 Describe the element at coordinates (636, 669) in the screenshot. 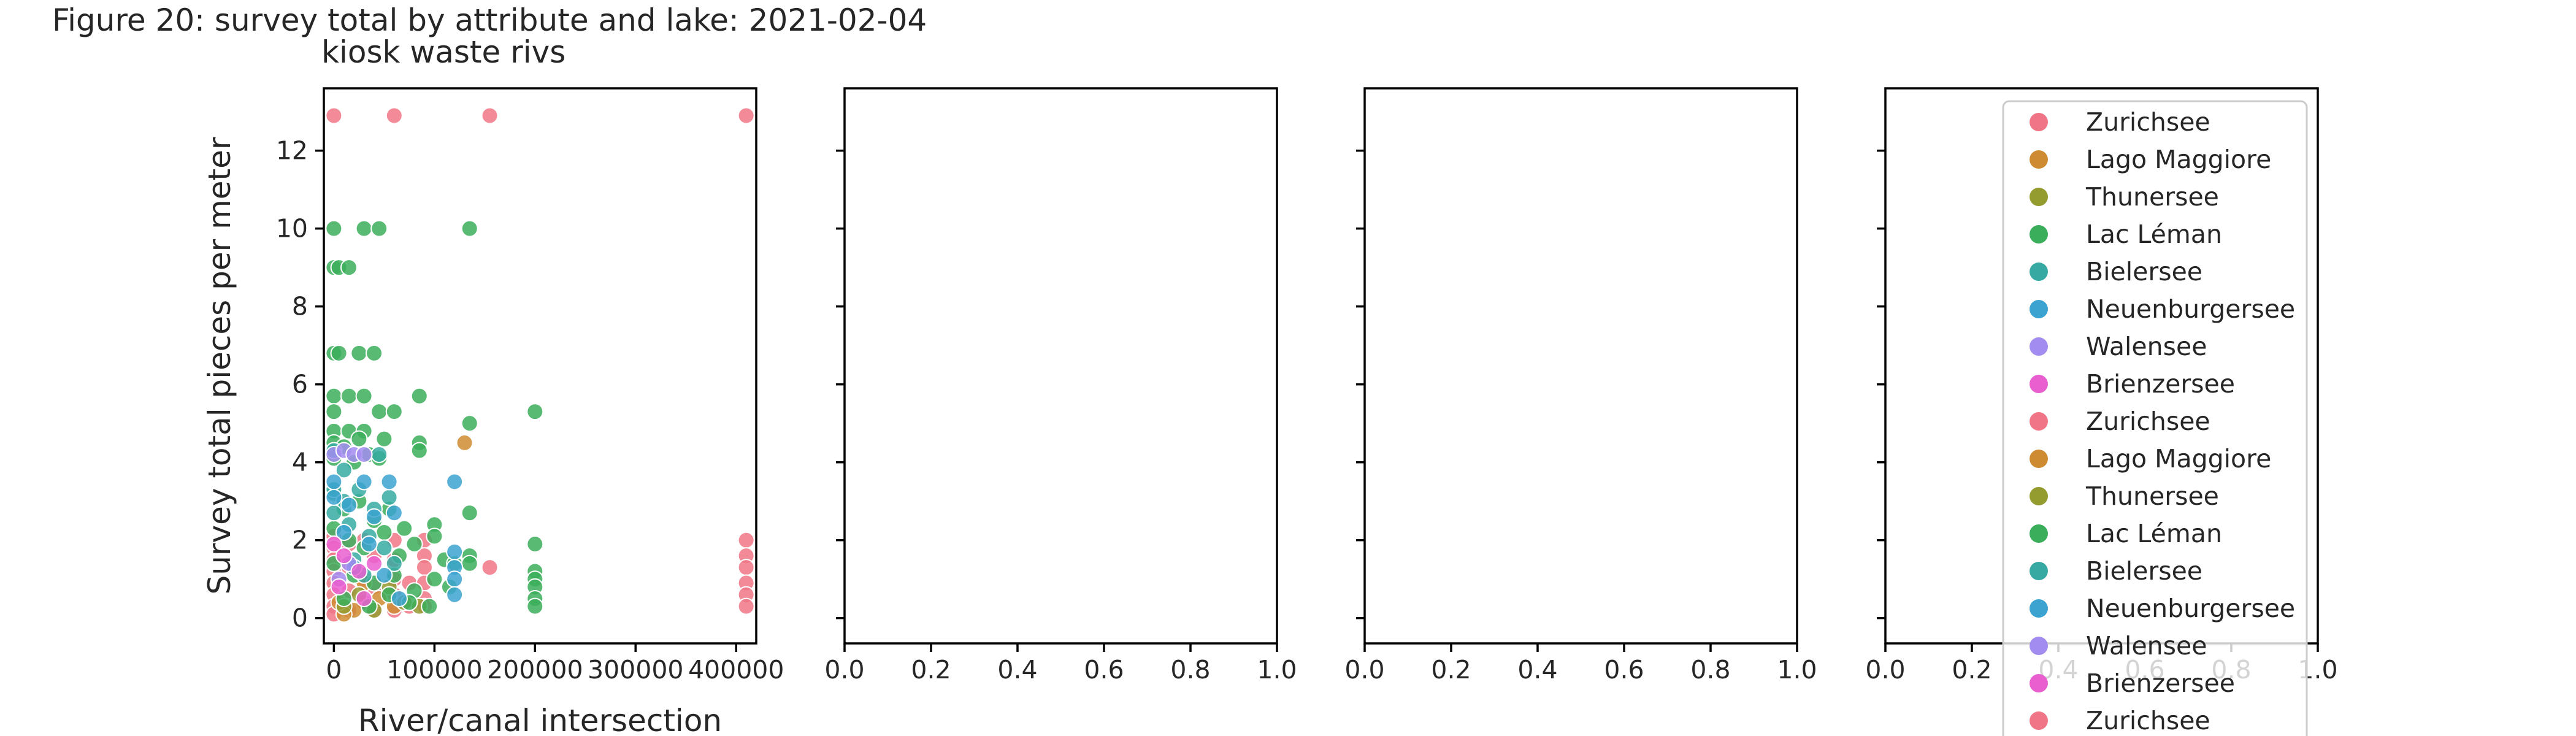

I see `x-tick-label: 300000` at that location.